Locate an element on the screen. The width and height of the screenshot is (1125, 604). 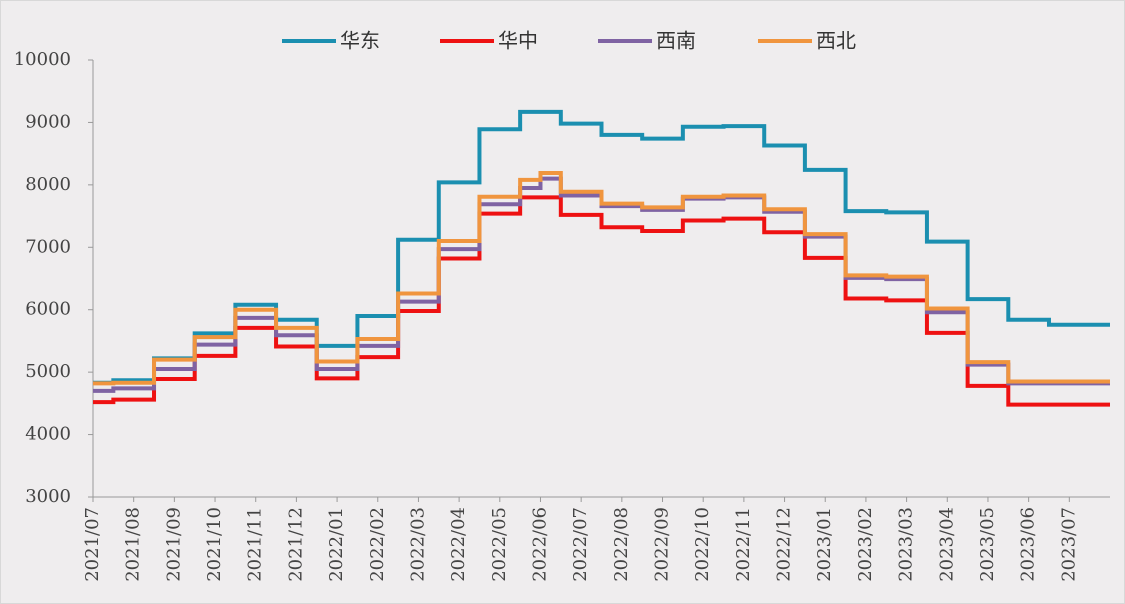
x-tick-label: 2023/01 is located at coordinates (824, 544).